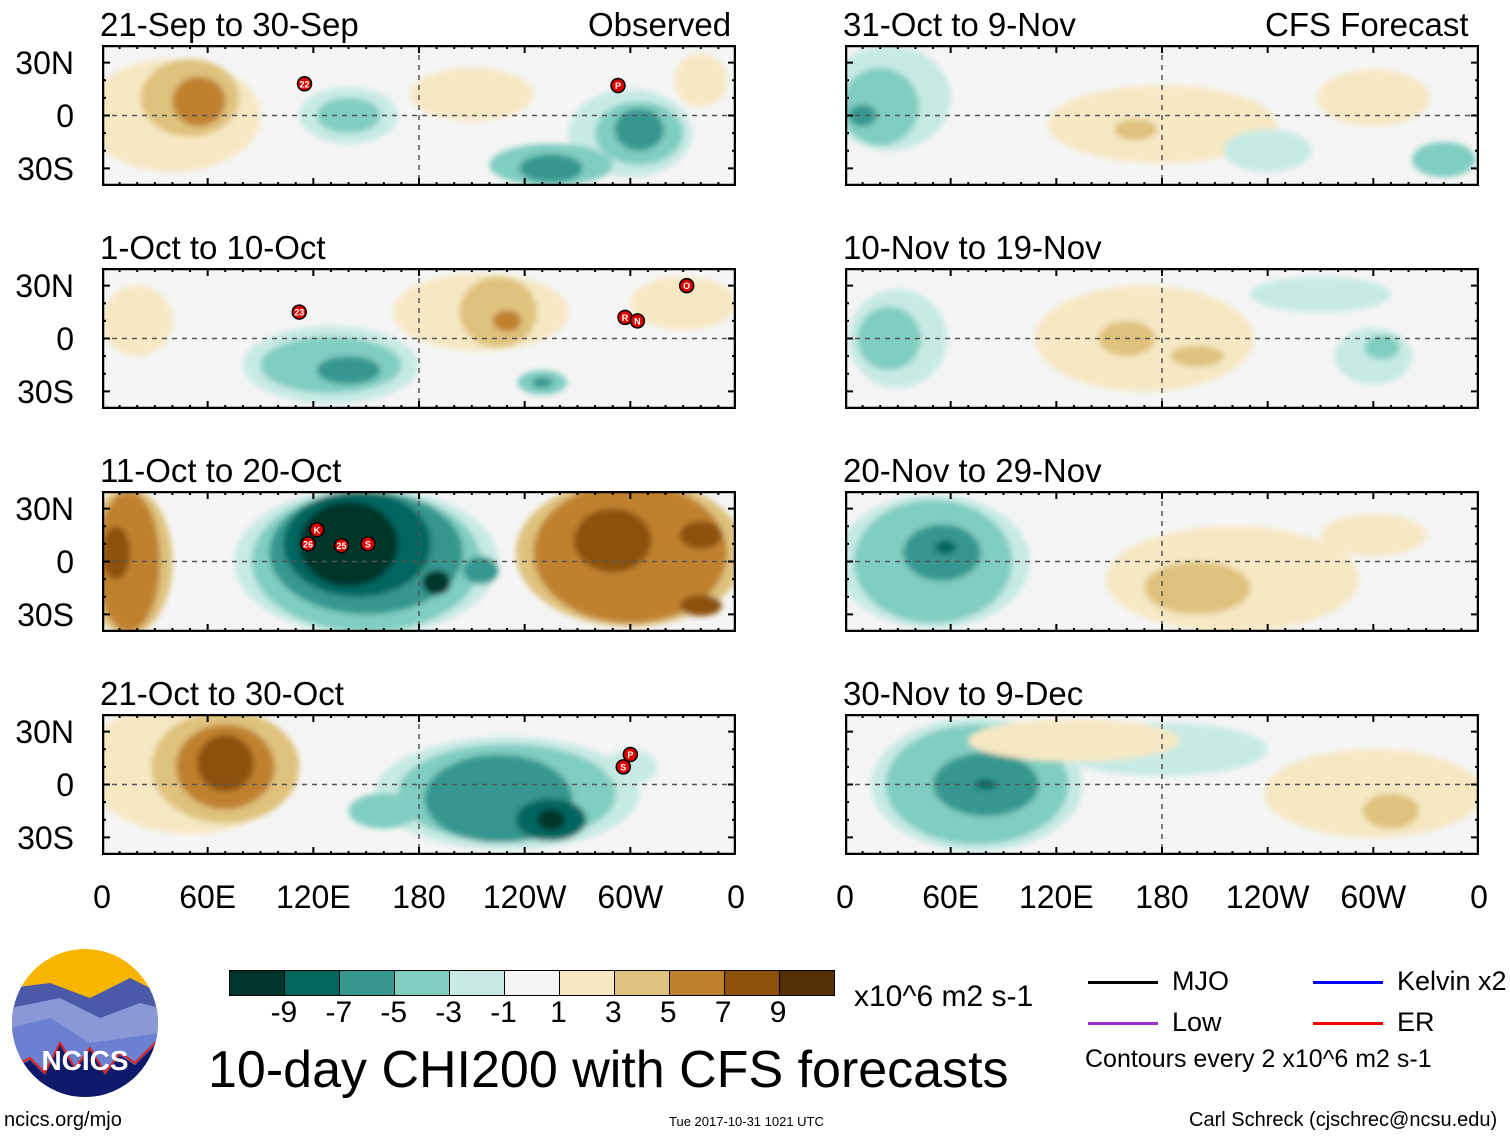 Image resolution: width=1510 pixels, height=1137 pixels. I want to click on colorbar-label: 3, so click(613, 1012).